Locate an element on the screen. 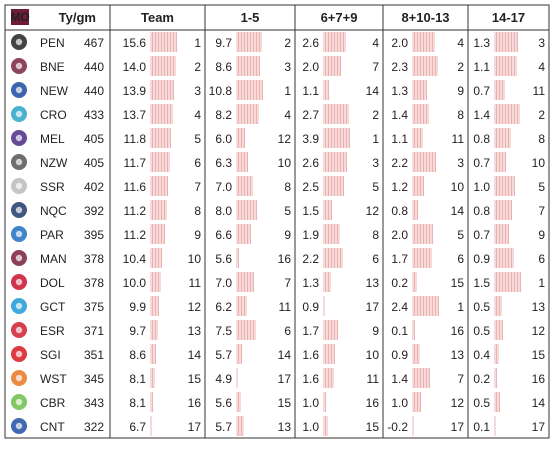  team-name: SSR is located at coordinates (52, 187).